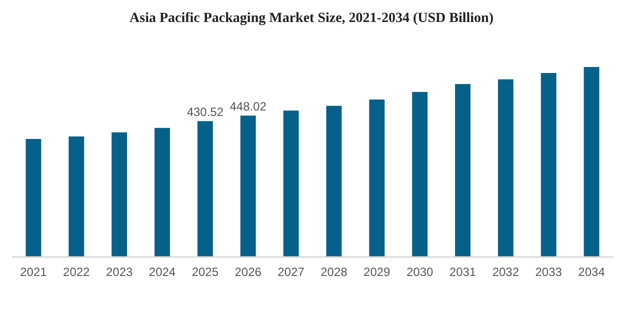 The height and width of the screenshot is (310, 623). What do you see at coordinates (205, 272) in the screenshot?
I see `x-tick-label: 2025` at bounding box center [205, 272].